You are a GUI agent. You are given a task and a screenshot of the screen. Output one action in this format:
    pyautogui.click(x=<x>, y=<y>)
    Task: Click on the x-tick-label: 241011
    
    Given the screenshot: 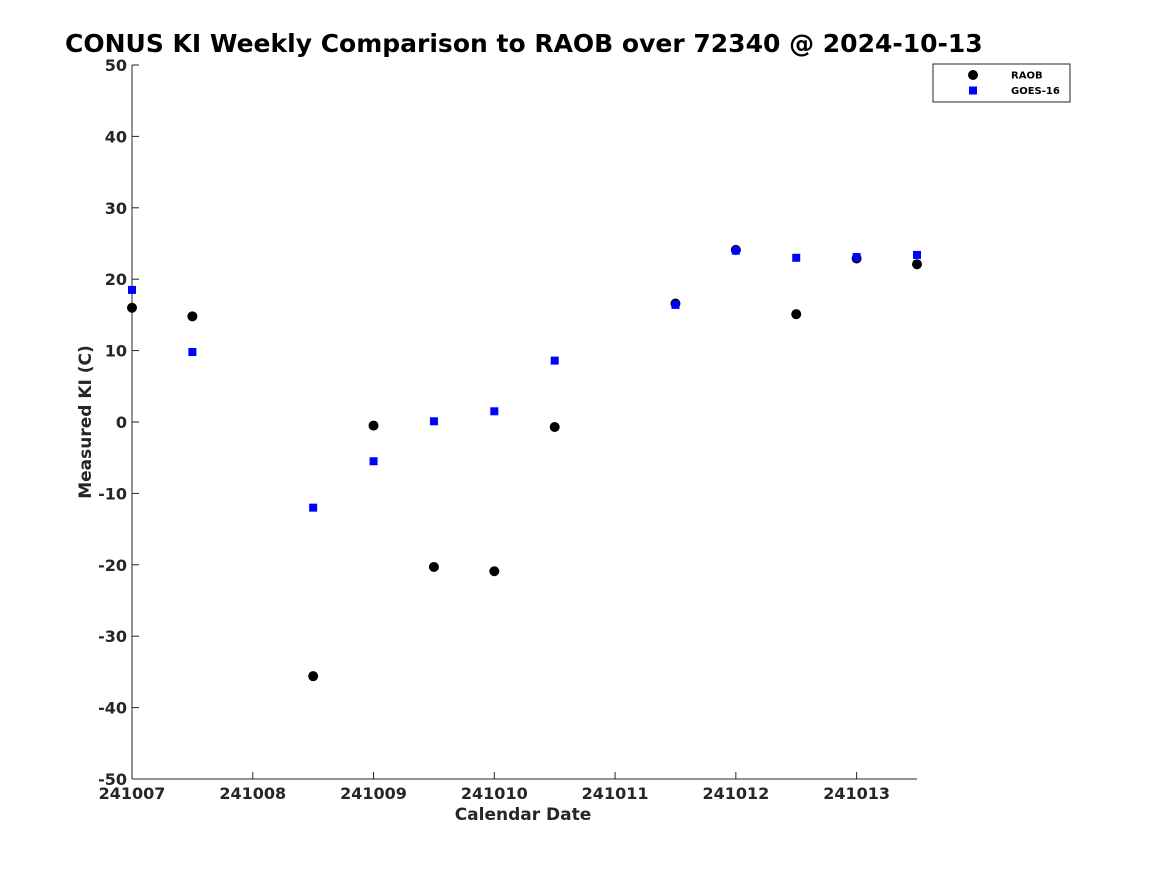 What is the action you would take?
    pyautogui.click(x=615, y=793)
    